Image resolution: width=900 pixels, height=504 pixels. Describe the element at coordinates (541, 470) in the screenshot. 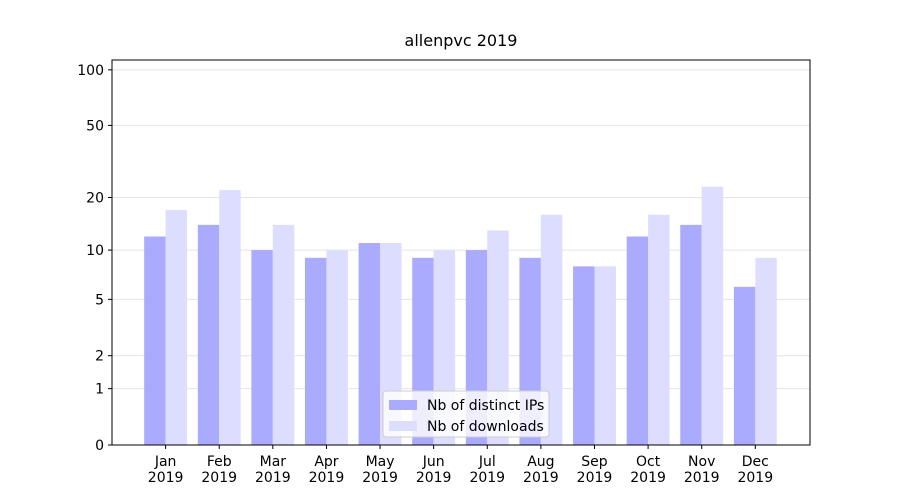

I see `x-tick-label: Aug 2019` at that location.